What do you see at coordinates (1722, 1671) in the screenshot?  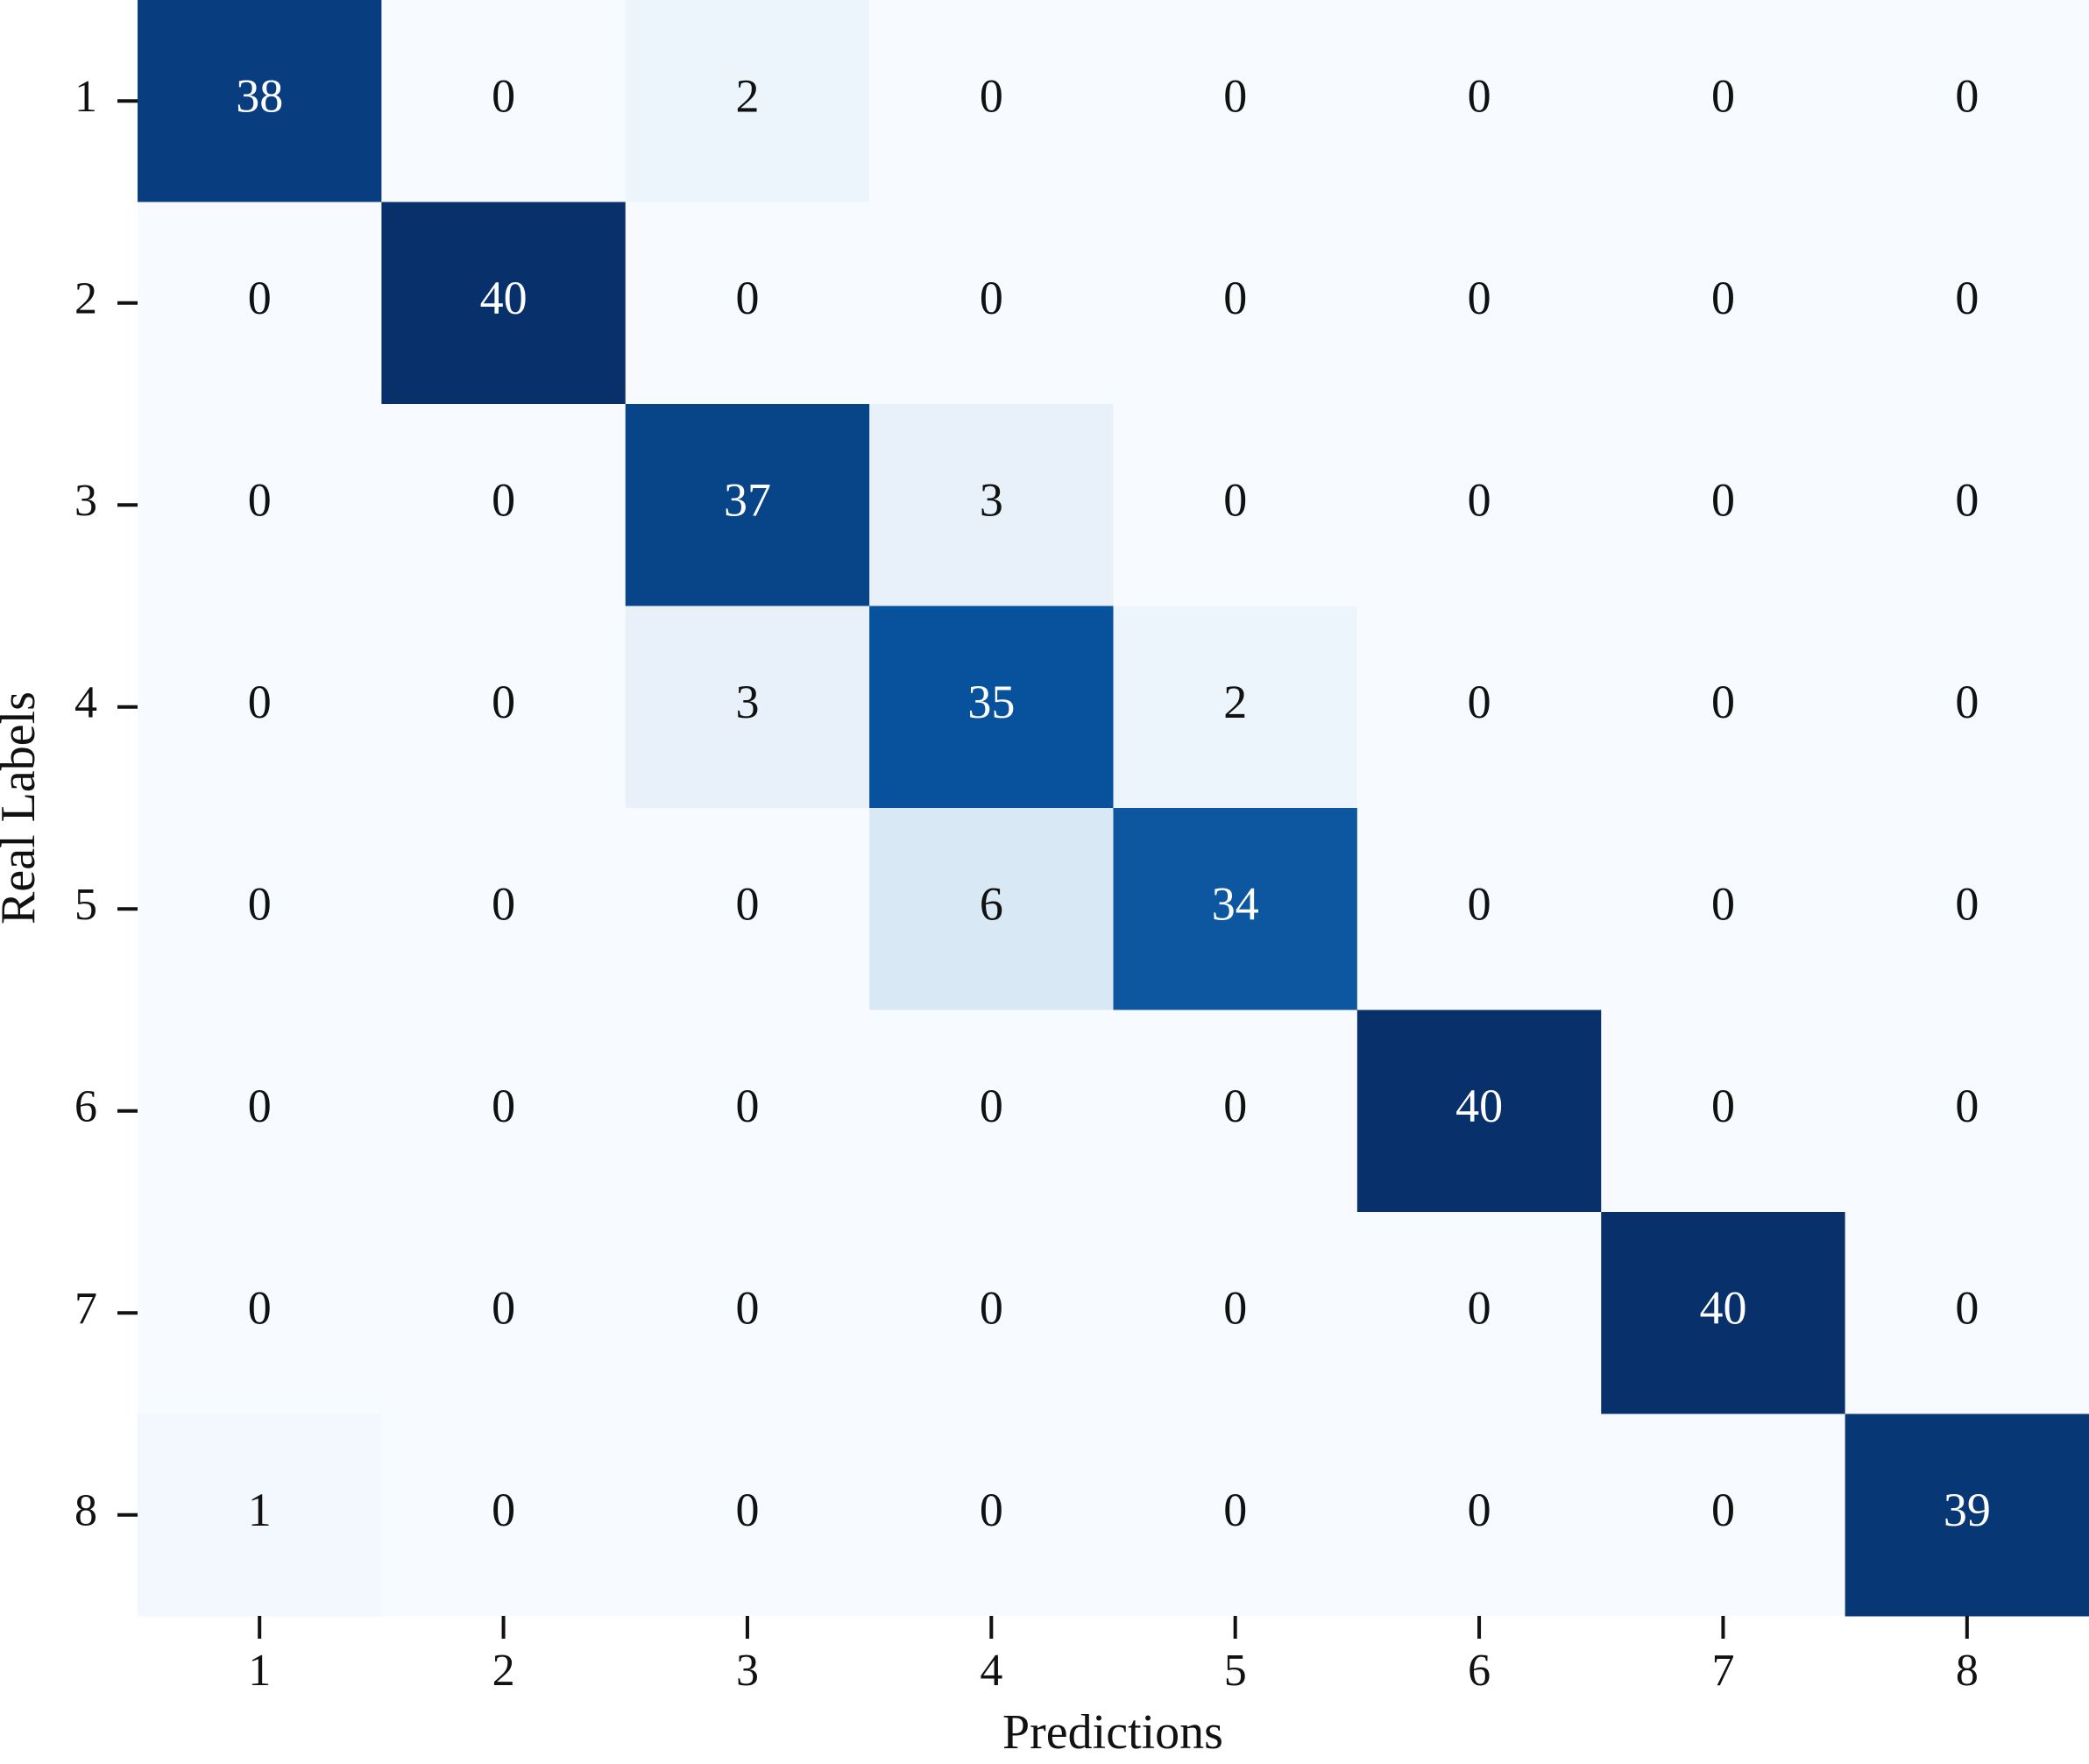 I see `x-tick-label: 7` at bounding box center [1722, 1671].